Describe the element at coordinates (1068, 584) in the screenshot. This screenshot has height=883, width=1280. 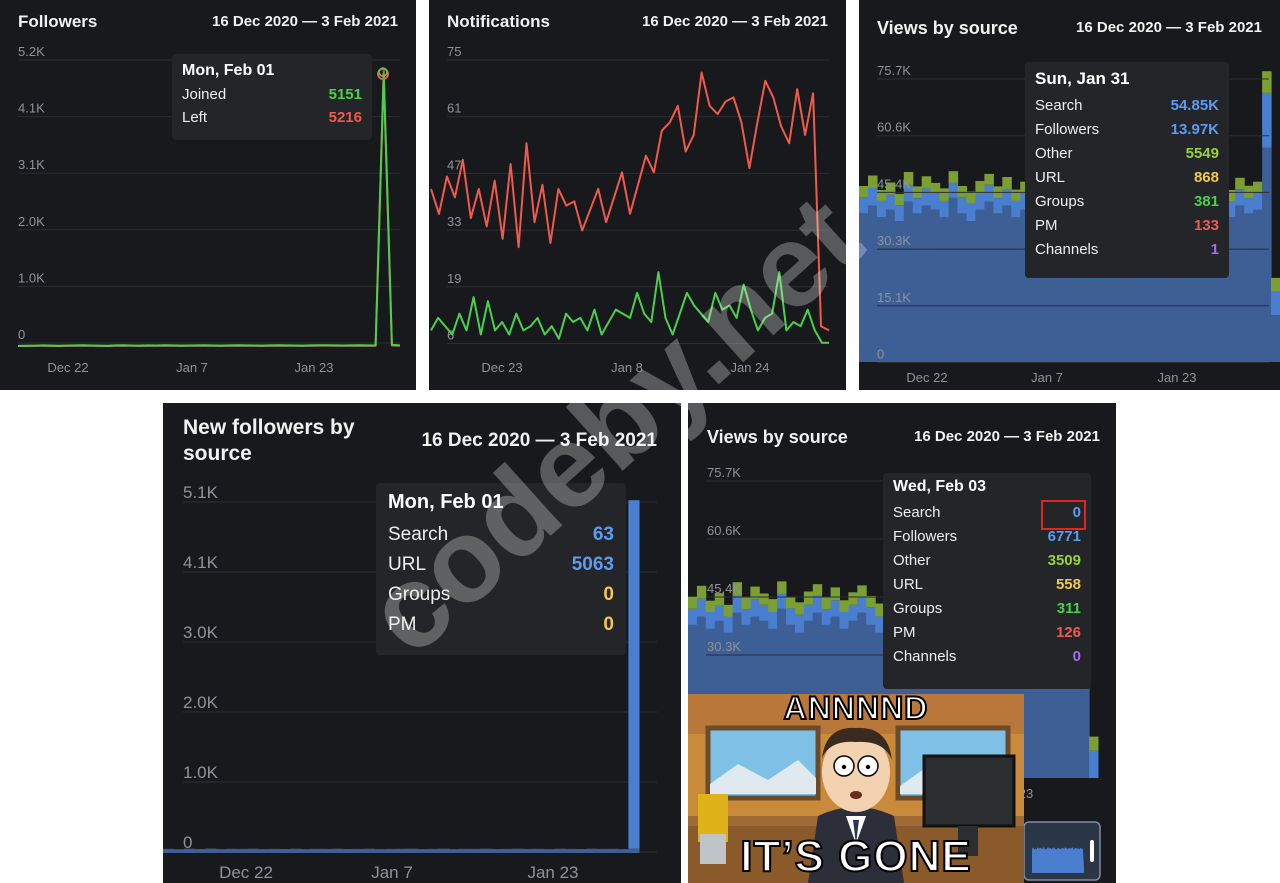
I see `tooltip-value: 558` at that location.